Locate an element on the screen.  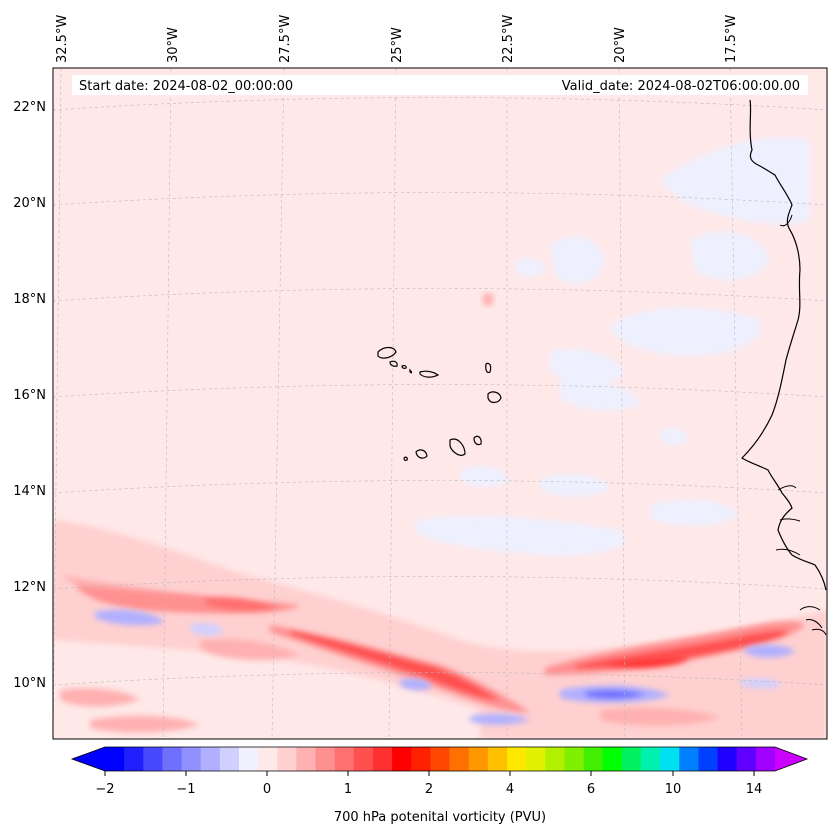
lon-label: 27.5°W is located at coordinates (285, 39).